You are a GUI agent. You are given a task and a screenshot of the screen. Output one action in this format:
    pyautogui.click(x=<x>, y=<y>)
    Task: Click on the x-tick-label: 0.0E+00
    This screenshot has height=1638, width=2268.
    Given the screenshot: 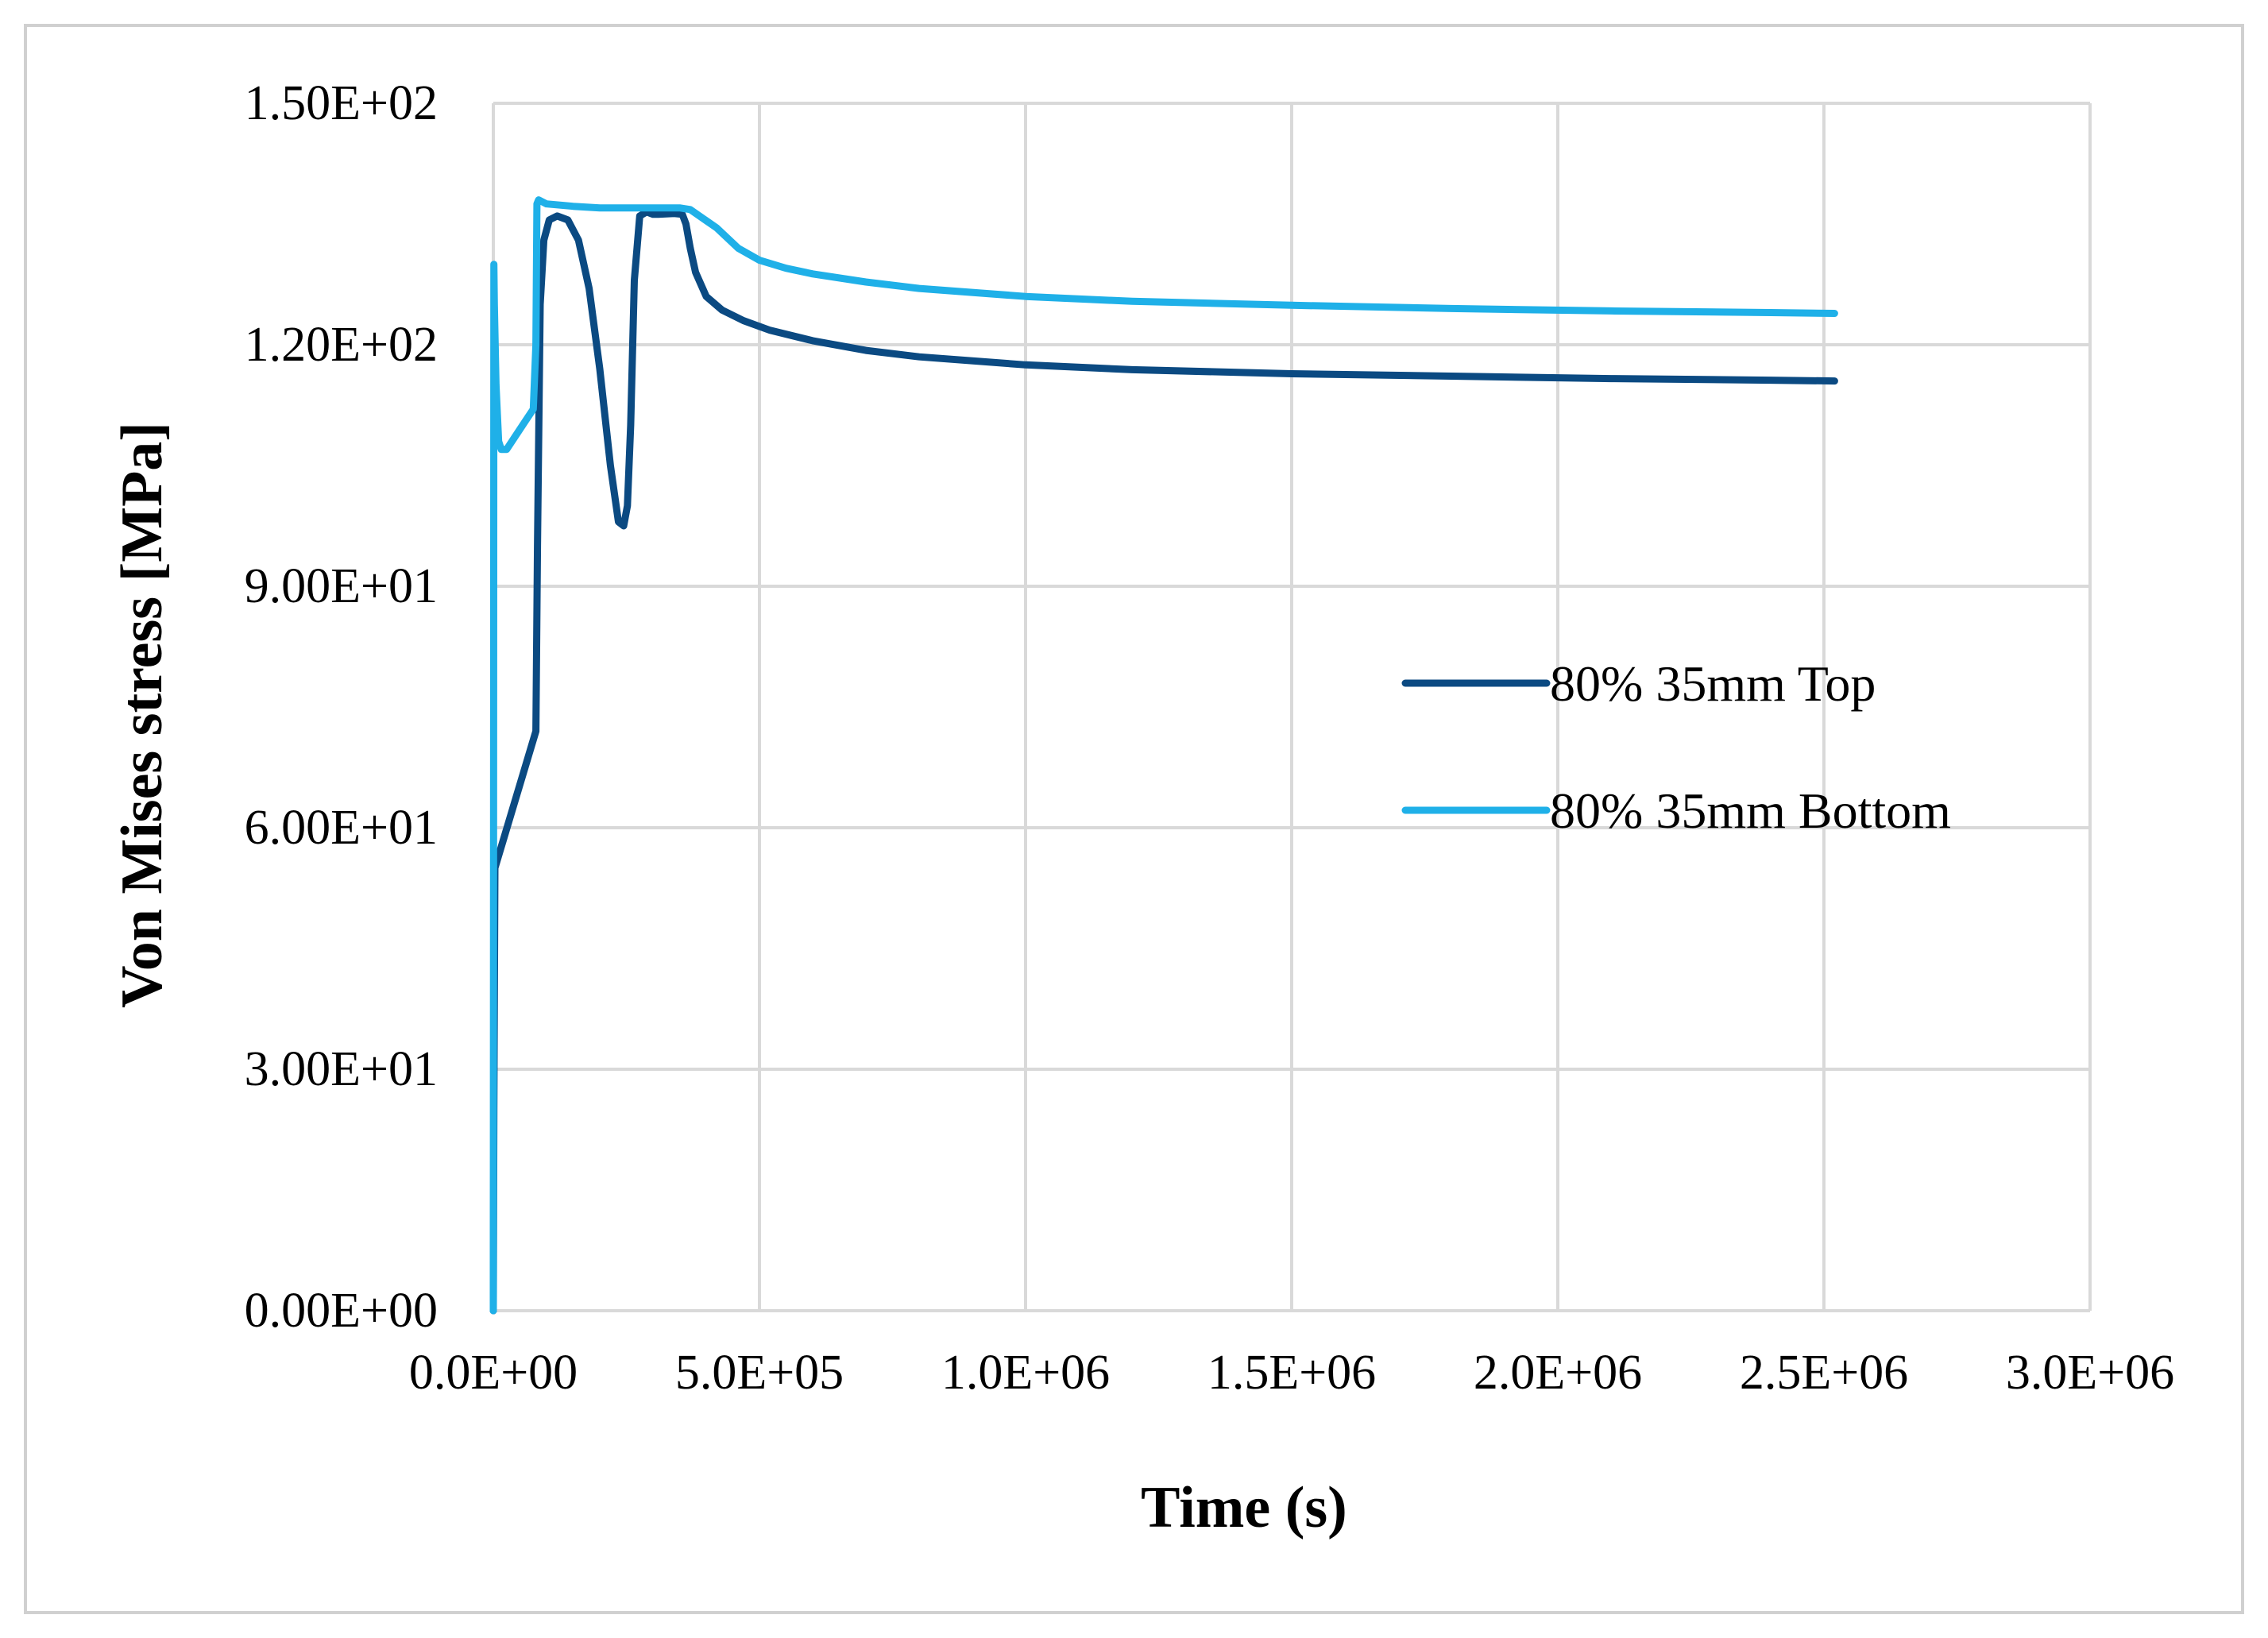 What is the action you would take?
    pyautogui.click(x=493, y=1373)
    